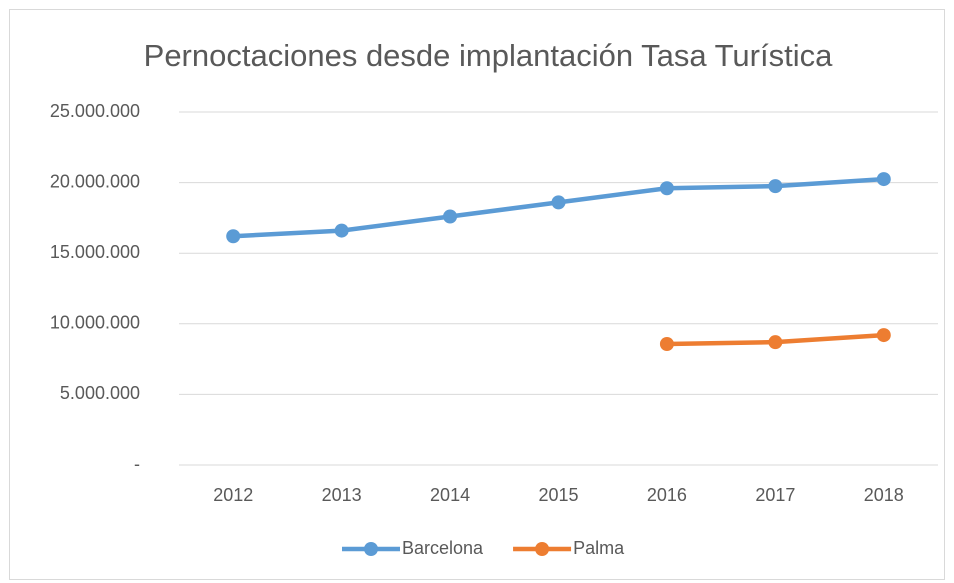 Image resolution: width=954 pixels, height=583 pixels. Describe the element at coordinates (599, 548) in the screenshot. I see `legend-label: Palma` at that location.